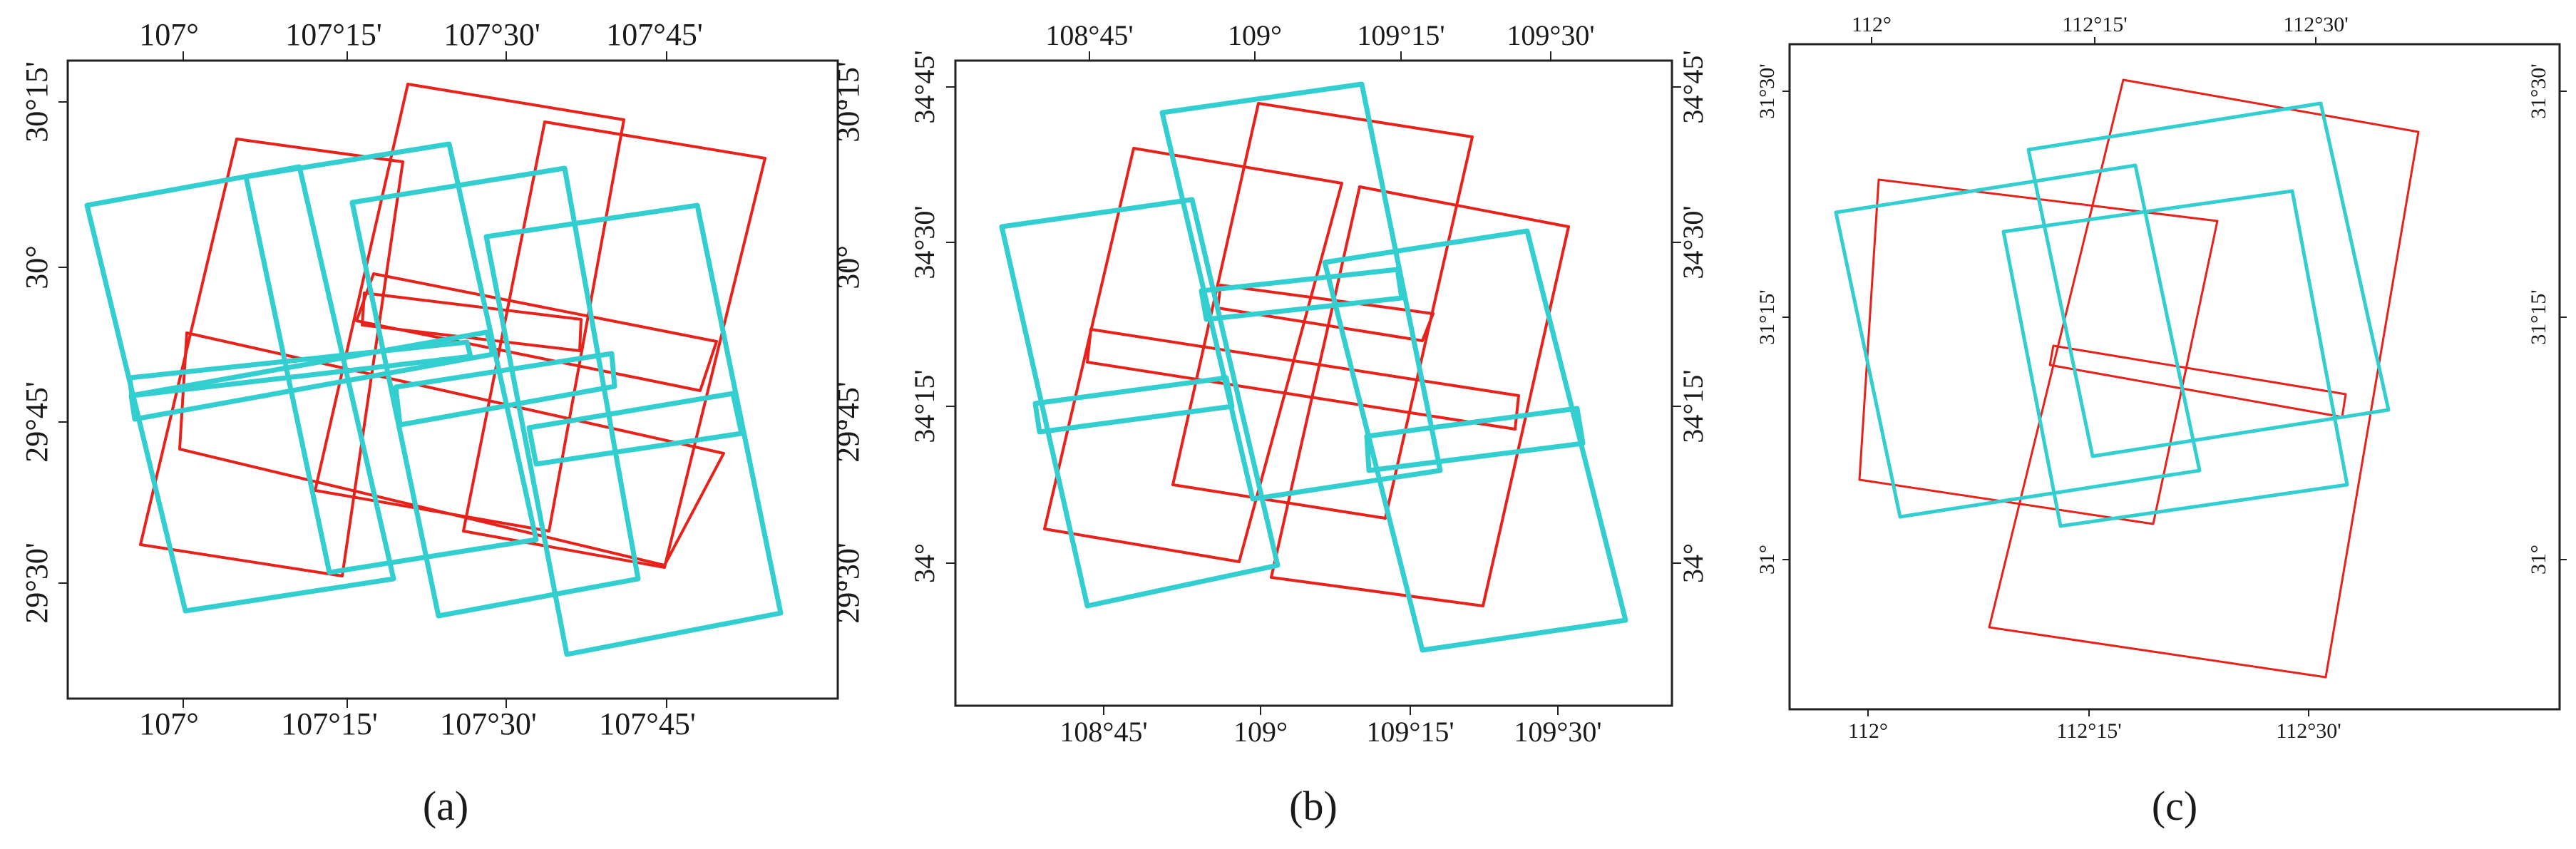 The image size is (2576, 849). What do you see at coordinates (329, 723) in the screenshot?
I see `lon-label-bottom: 107°15'` at bounding box center [329, 723].